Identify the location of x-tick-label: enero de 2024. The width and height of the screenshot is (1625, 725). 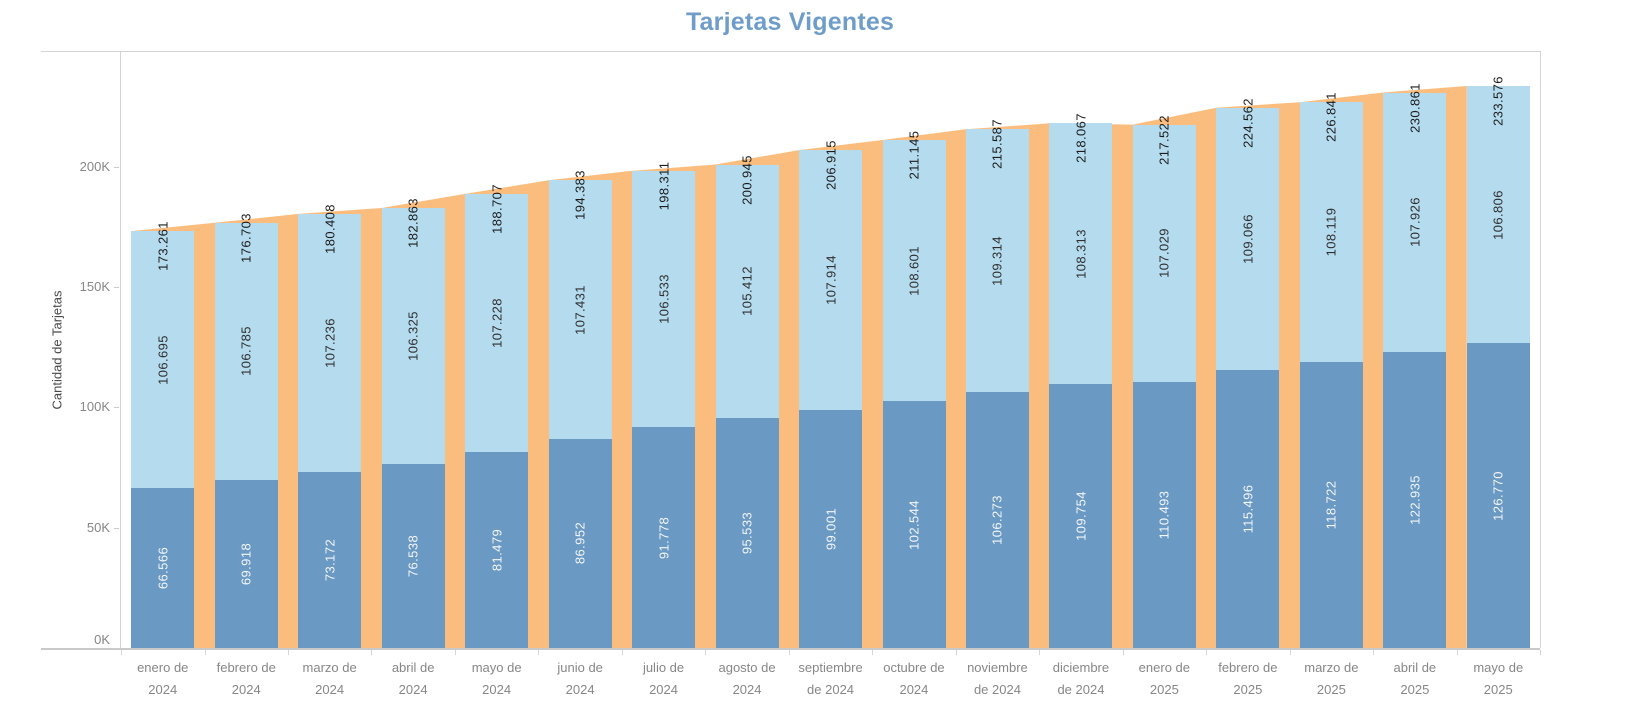
(163, 678).